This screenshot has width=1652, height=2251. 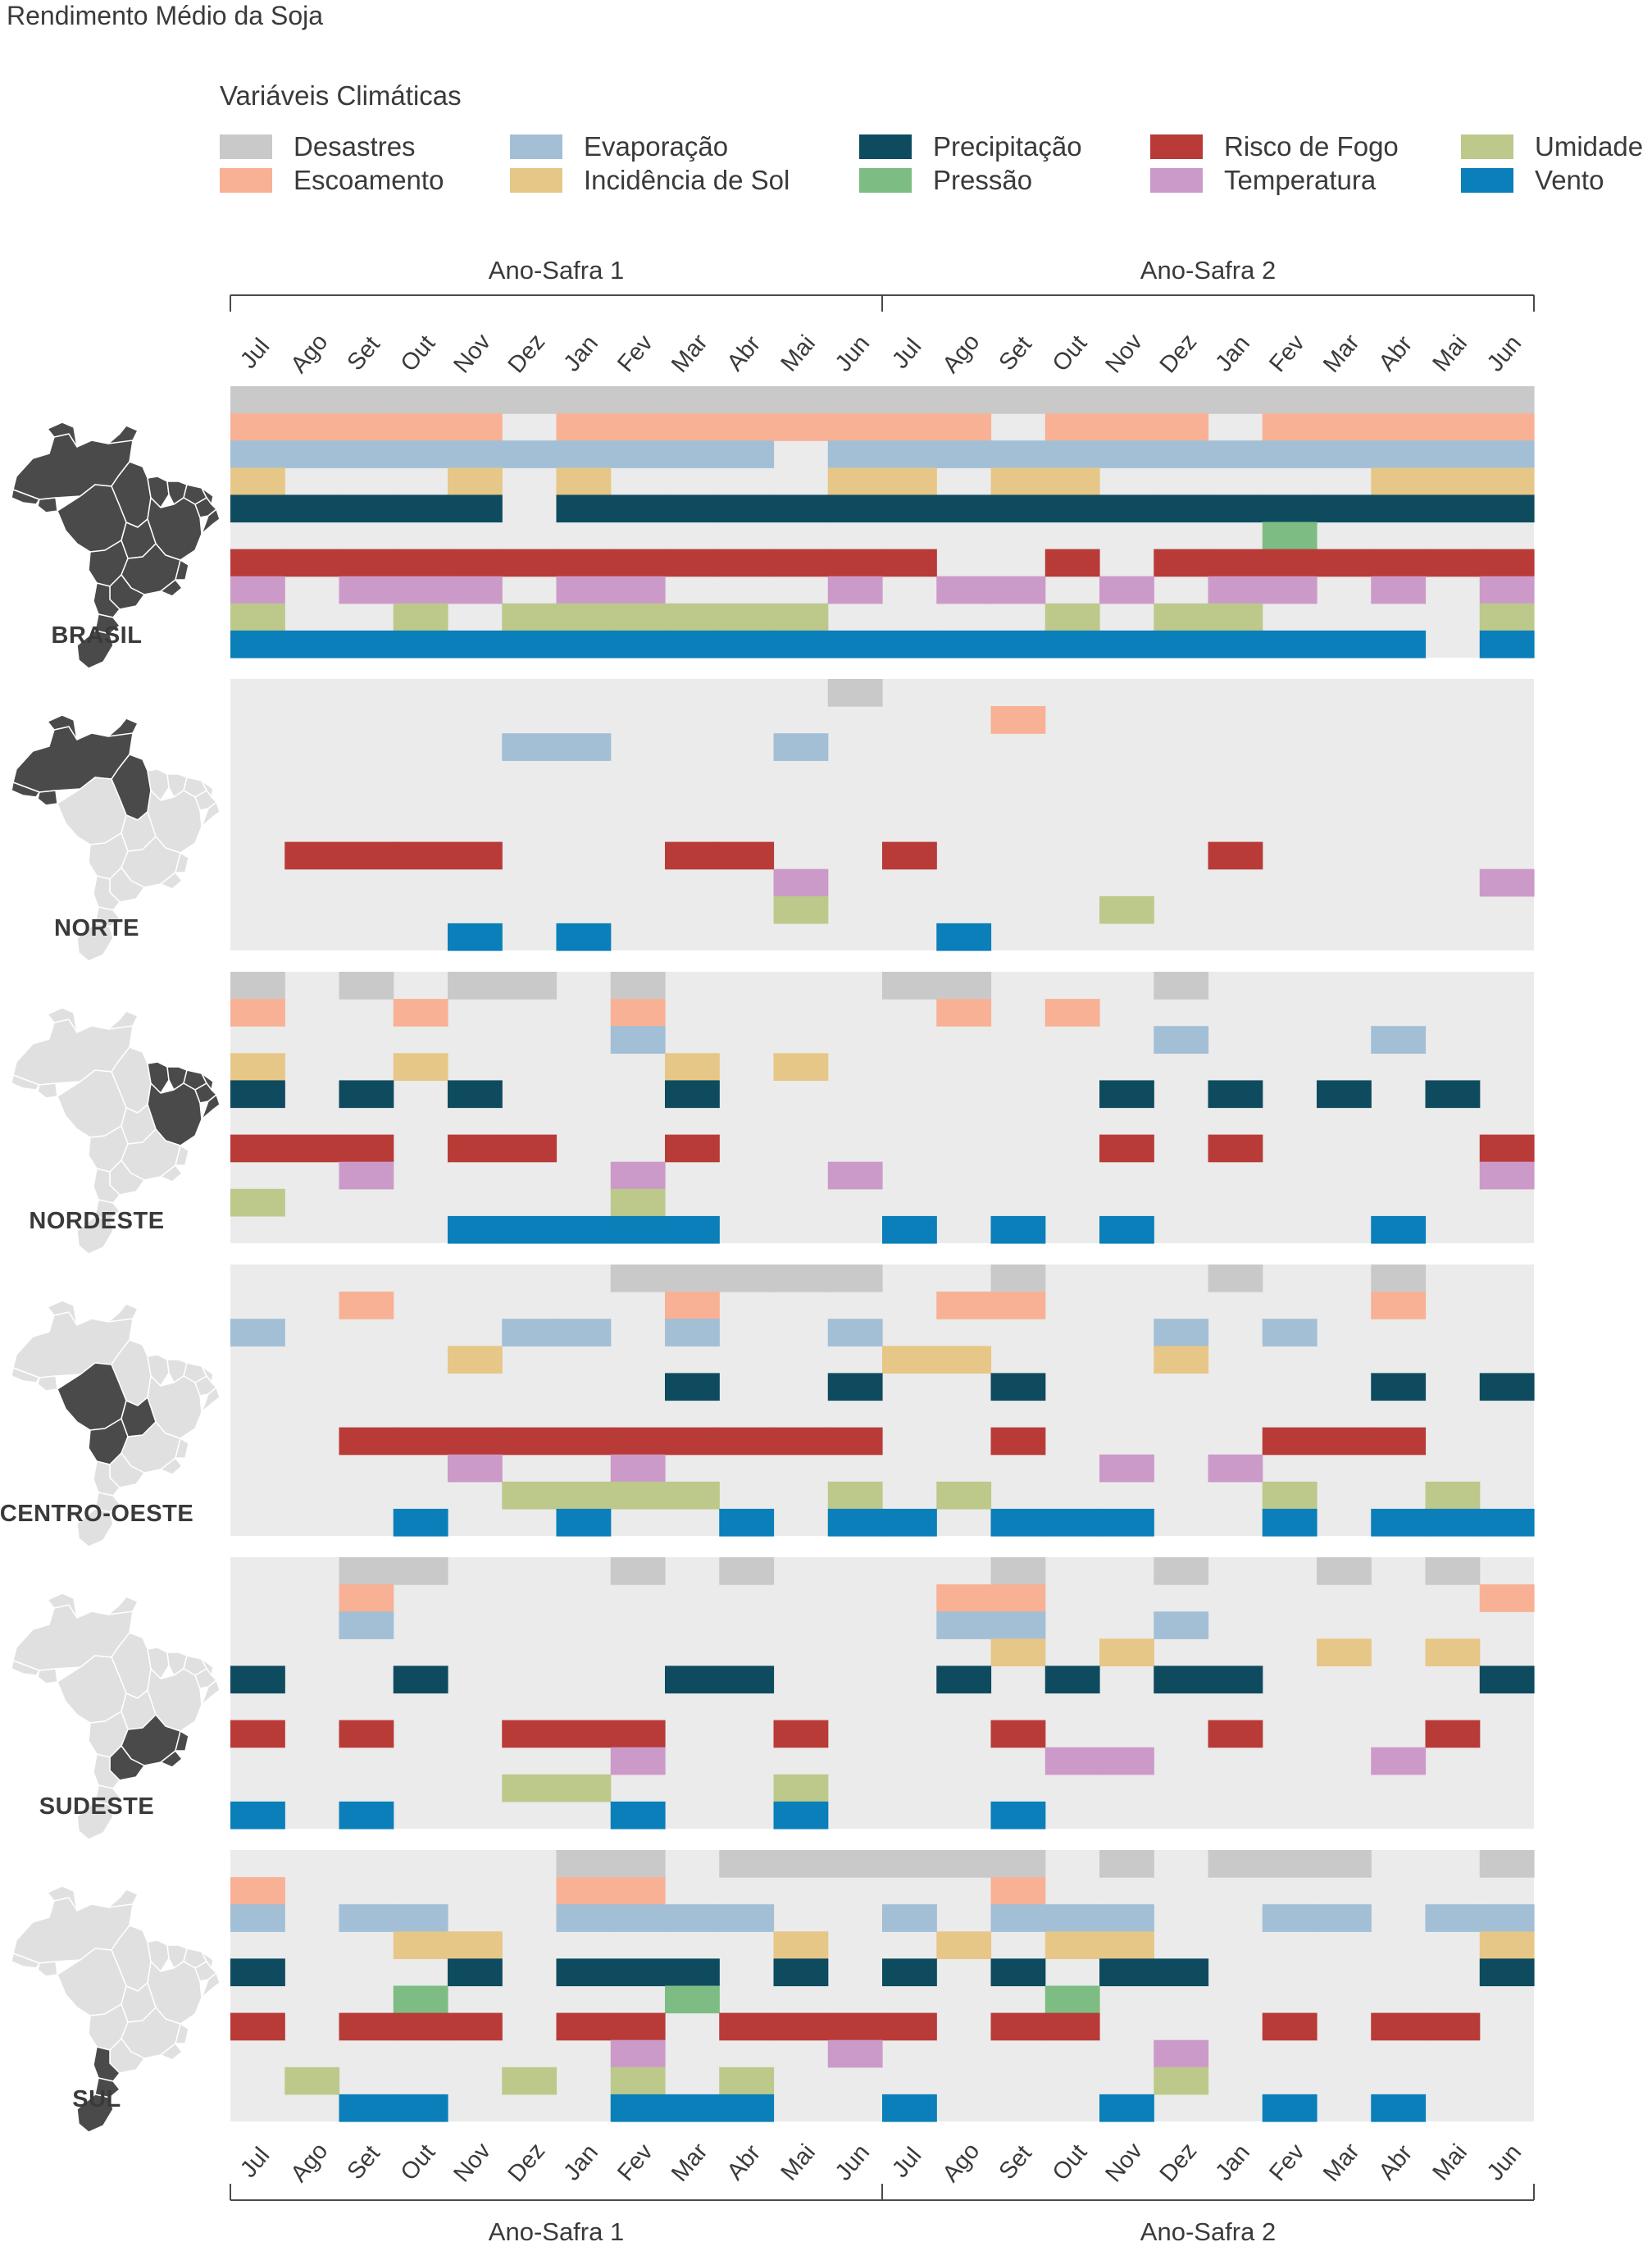 I want to click on month-label: Jan, so click(x=1232, y=2162).